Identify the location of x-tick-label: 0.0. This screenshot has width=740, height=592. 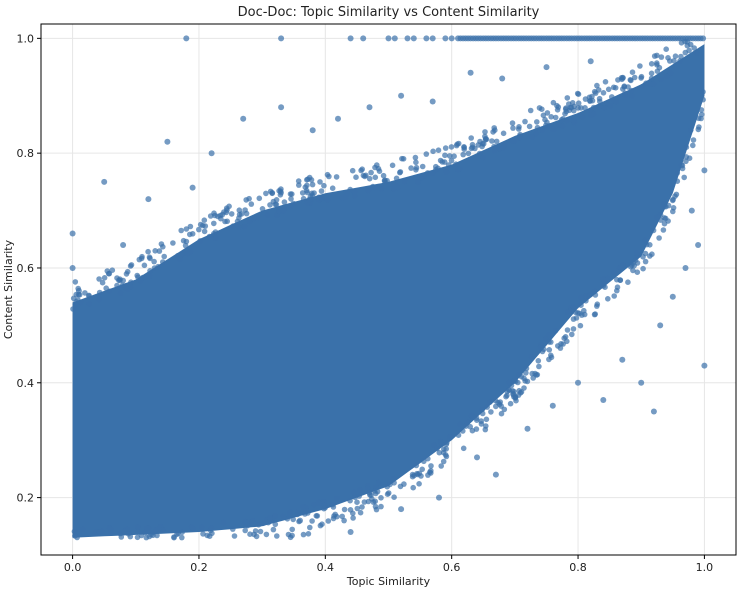
(73, 567).